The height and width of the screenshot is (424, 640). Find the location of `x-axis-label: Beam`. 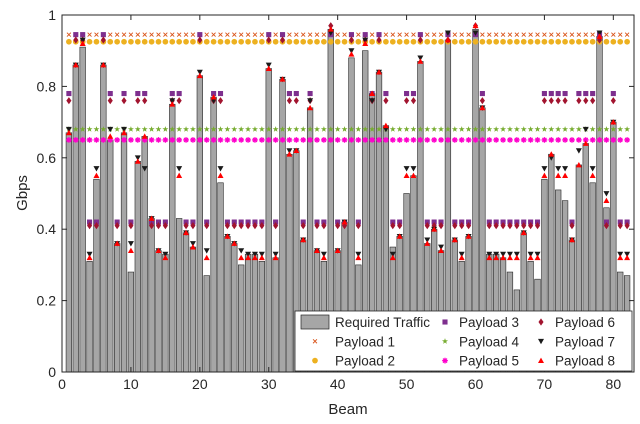

x-axis-label: Beam is located at coordinates (347, 409).